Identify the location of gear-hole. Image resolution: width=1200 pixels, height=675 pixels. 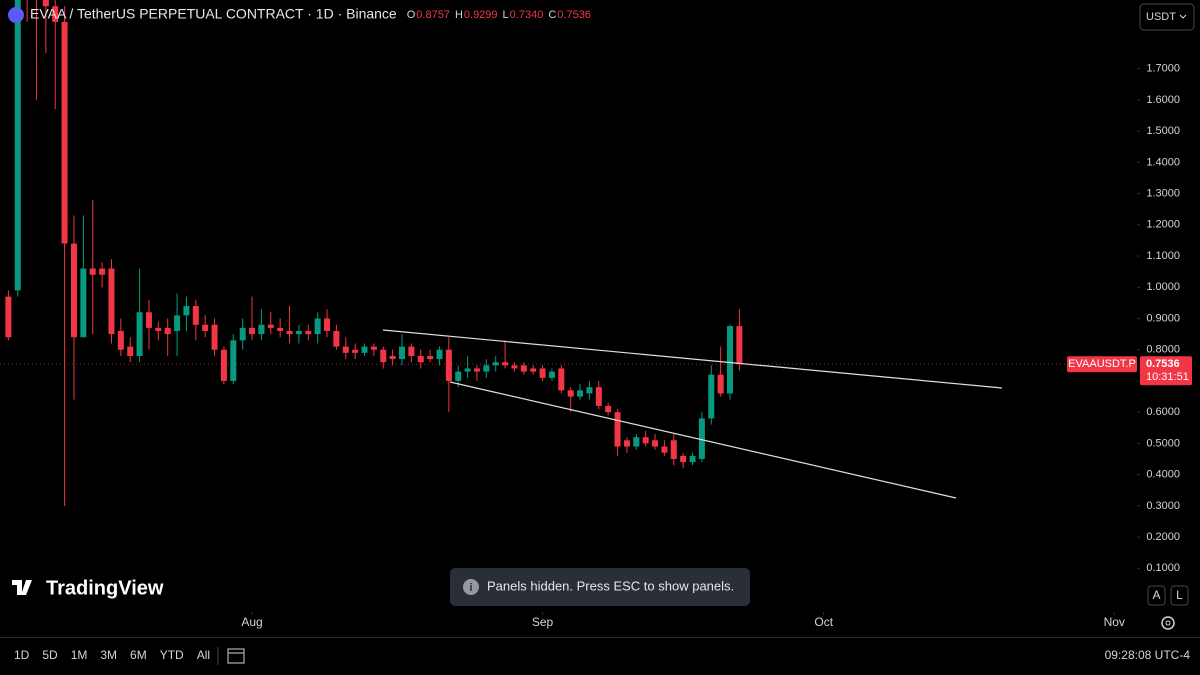
(1168, 623).